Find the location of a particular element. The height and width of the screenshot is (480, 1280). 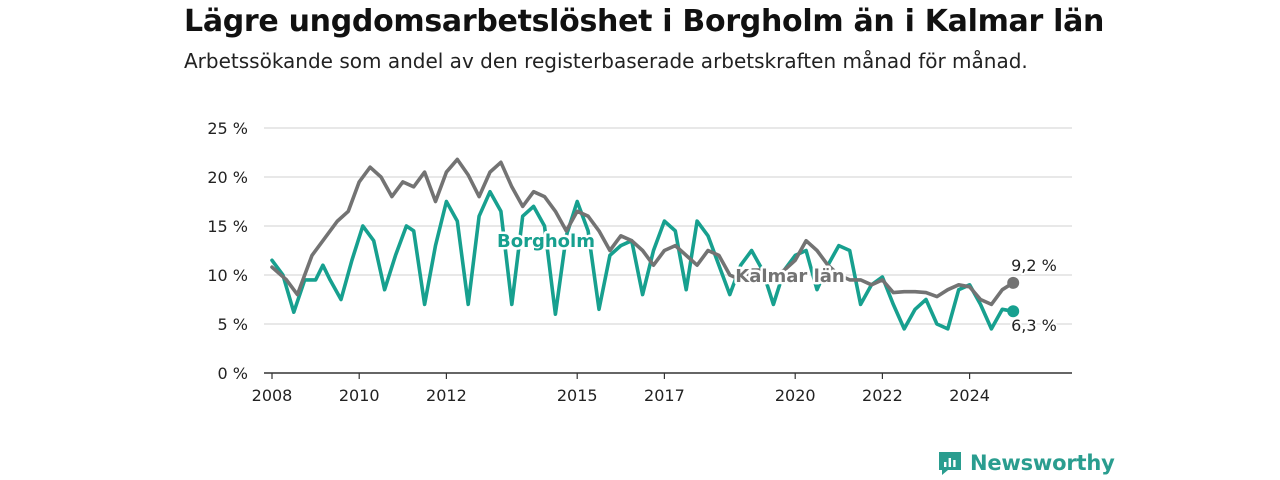

x-tick-label: 2020 is located at coordinates (795, 395).